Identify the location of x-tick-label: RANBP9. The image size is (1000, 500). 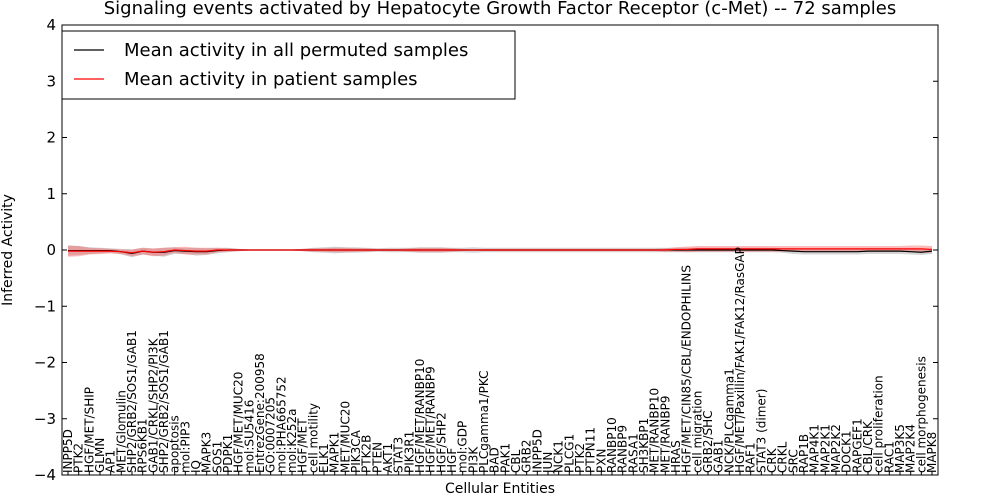
(623, 449).